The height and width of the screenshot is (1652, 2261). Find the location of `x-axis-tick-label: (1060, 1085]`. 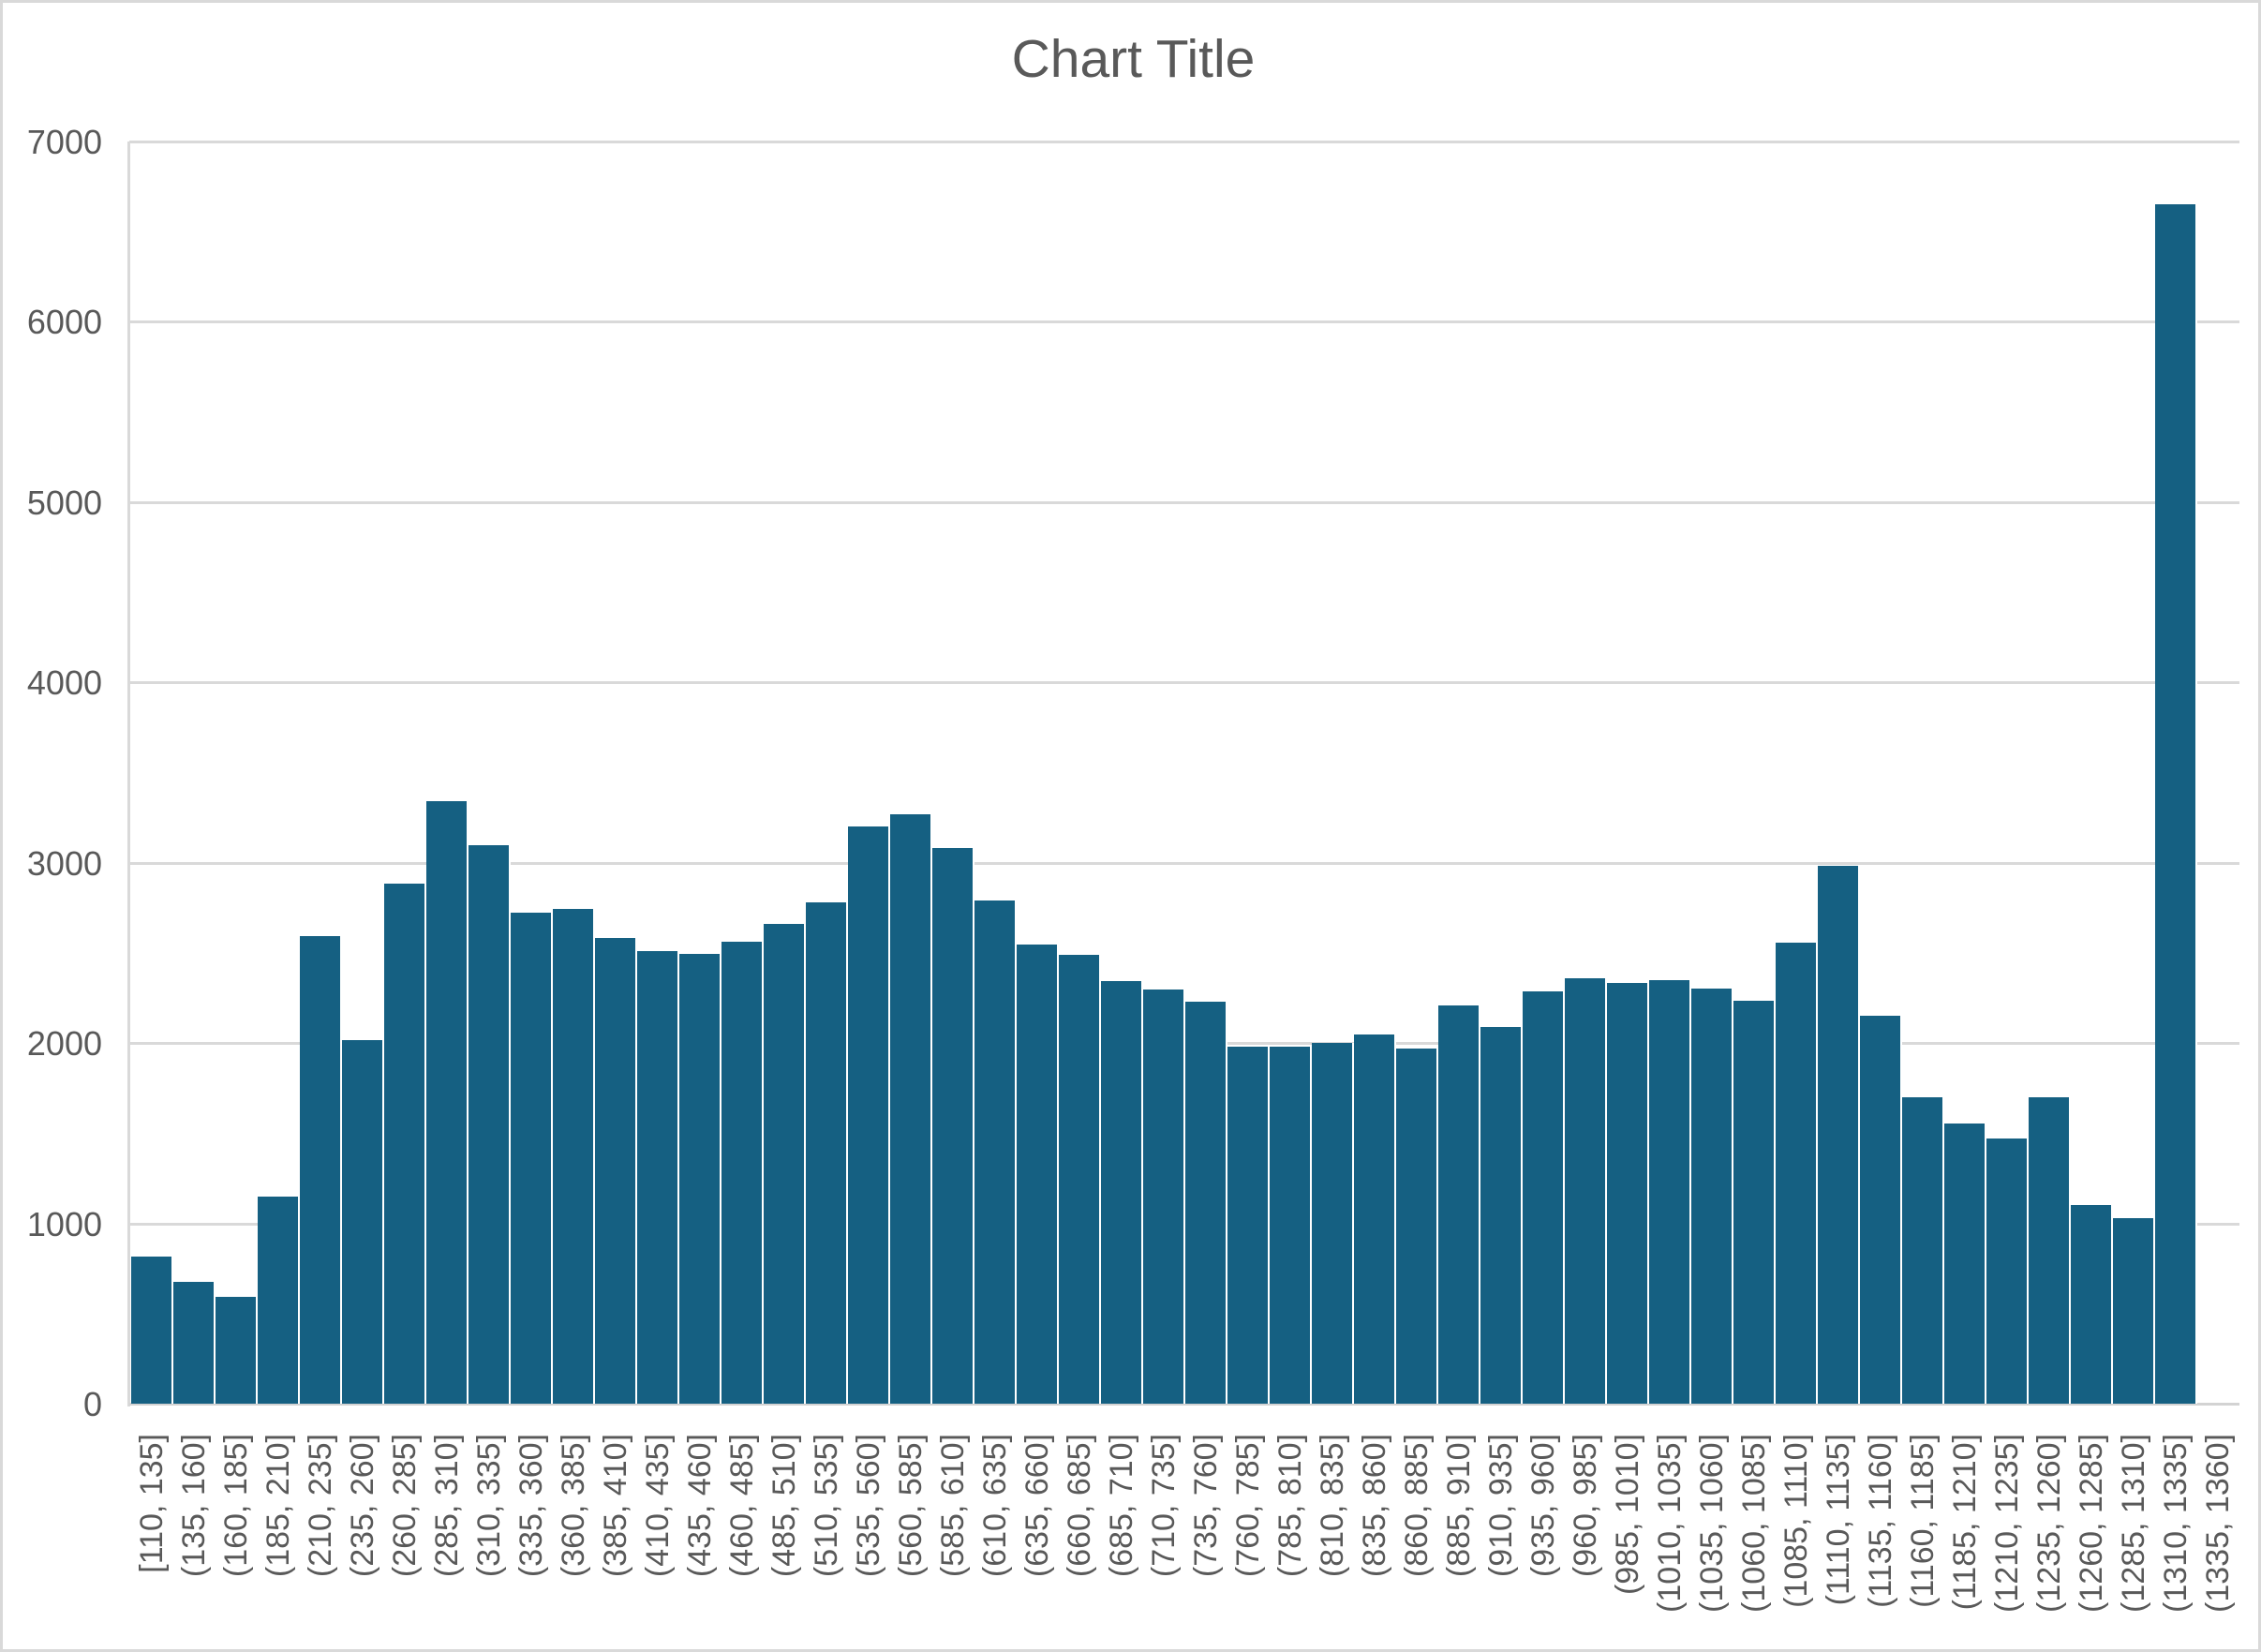

x-axis-tick-label: (1060, 1085] is located at coordinates (1753, 1523).